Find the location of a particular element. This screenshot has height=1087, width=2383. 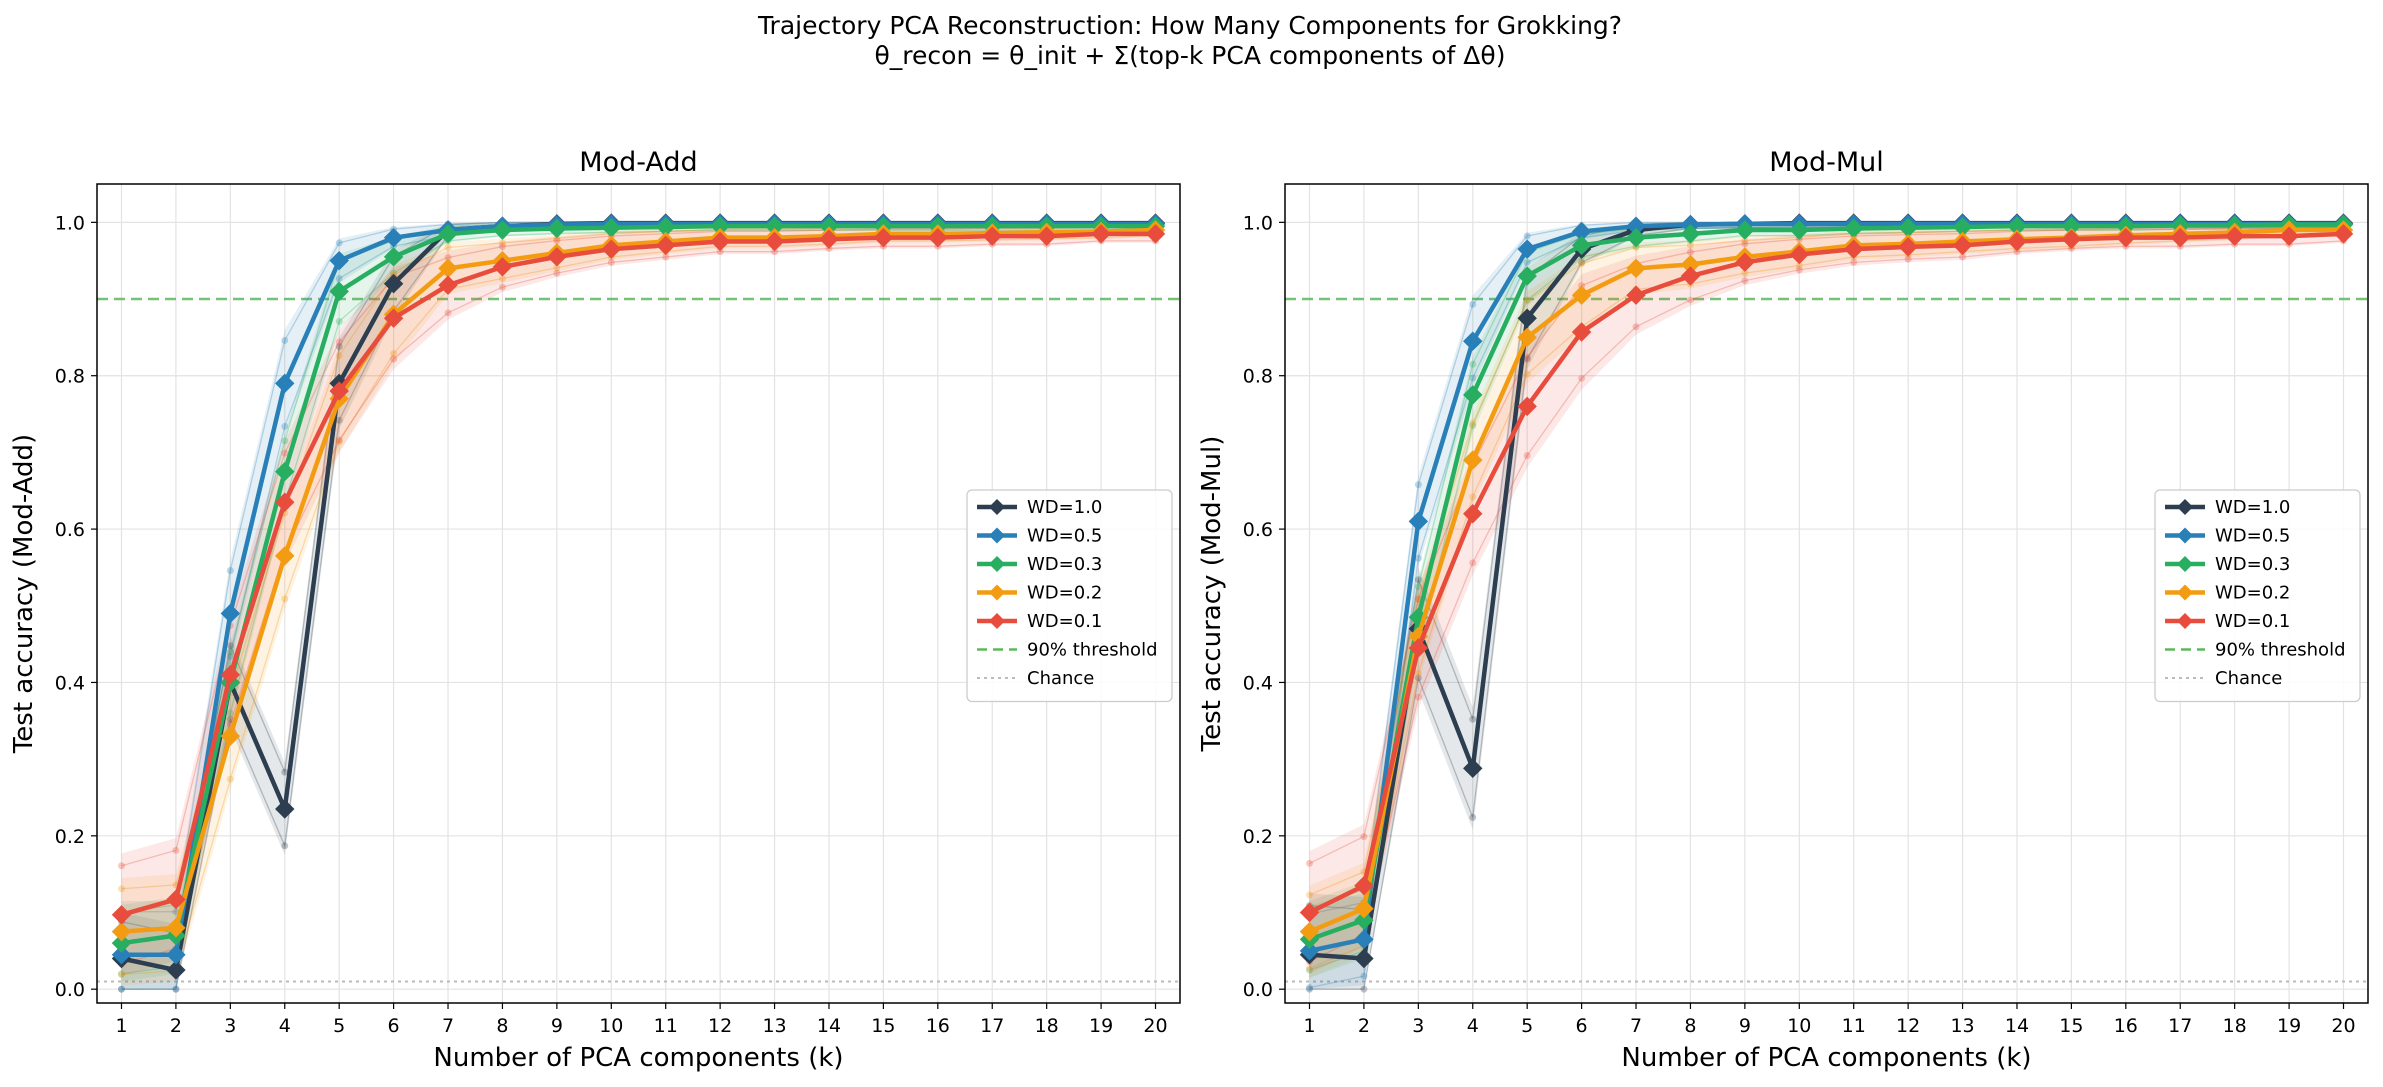

legend-item-wd-1-0: WD=1.0 is located at coordinates (1039, 507).